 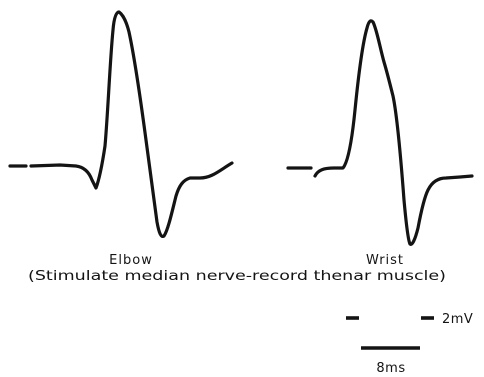 What do you see at coordinates (409, 344) in the screenshot?
I see `calibration-scale: 2mV 8ms` at bounding box center [409, 344].